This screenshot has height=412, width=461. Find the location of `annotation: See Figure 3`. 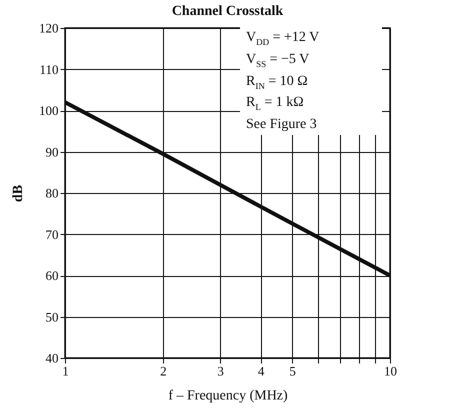

annotation: See Figure 3 is located at coordinates (282, 125).